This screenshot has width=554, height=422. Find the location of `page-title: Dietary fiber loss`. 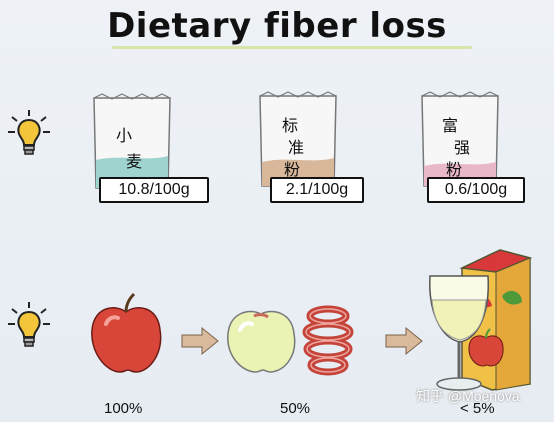

page-title: Dietary fiber loss is located at coordinates (277, 26).